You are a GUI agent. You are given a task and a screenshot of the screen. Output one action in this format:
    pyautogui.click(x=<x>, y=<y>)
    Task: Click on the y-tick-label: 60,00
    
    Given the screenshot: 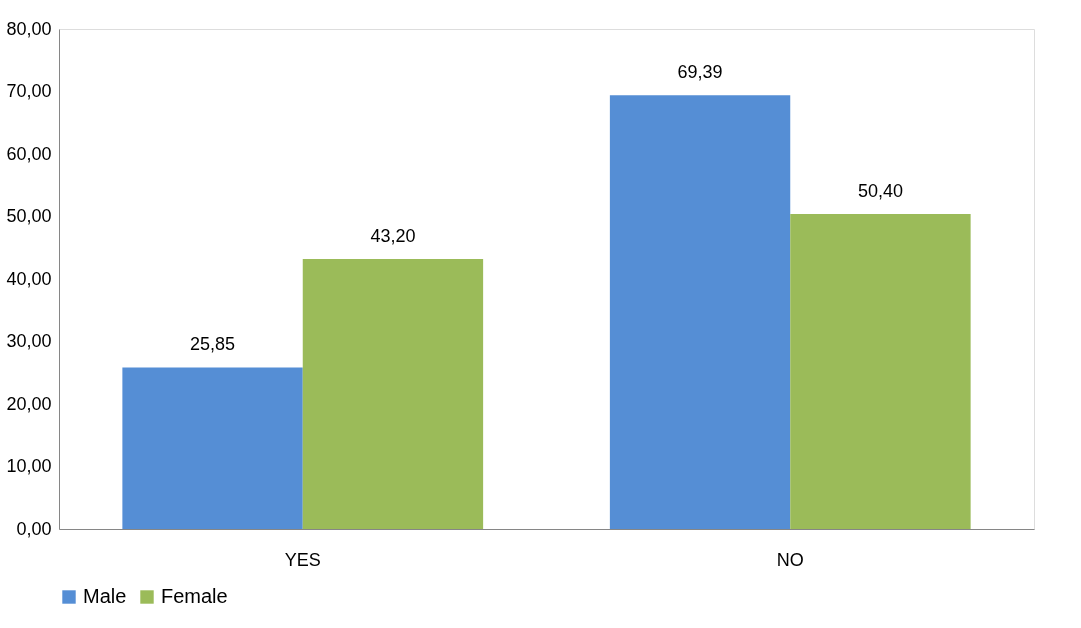 What is the action you would take?
    pyautogui.click(x=29, y=153)
    